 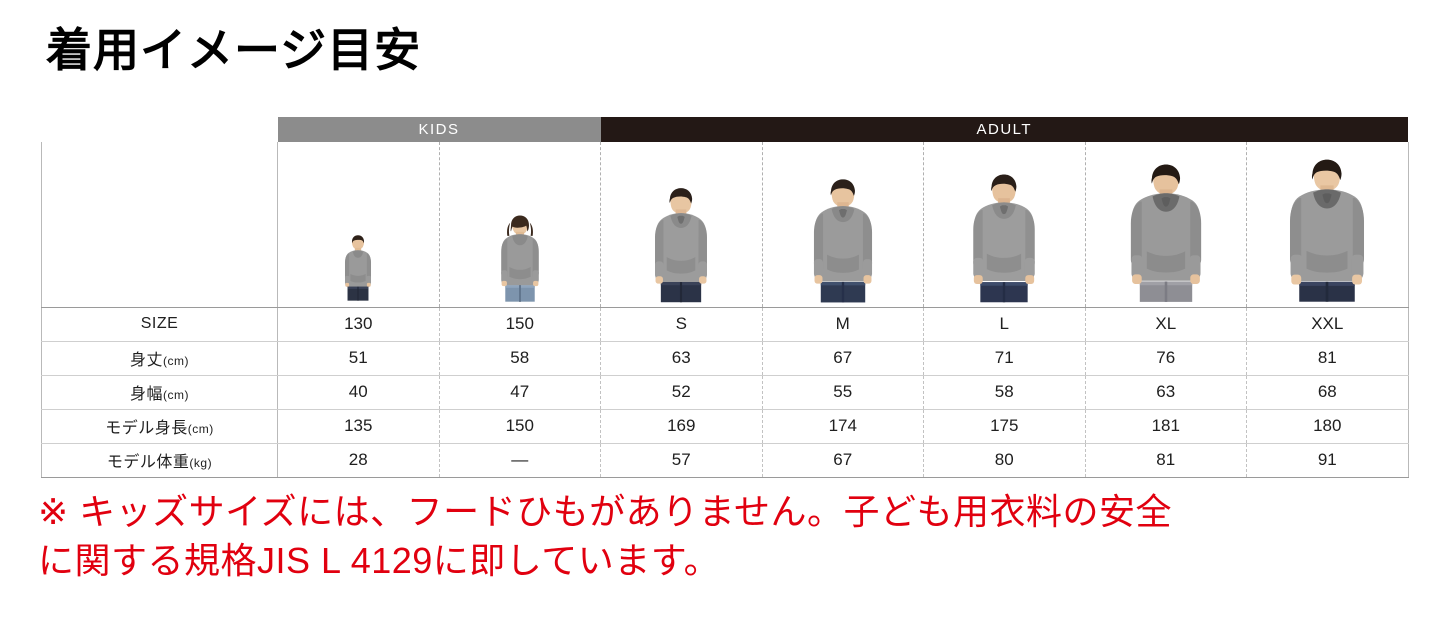 I want to click on cell-model-height-130: 135, so click(x=358, y=426).